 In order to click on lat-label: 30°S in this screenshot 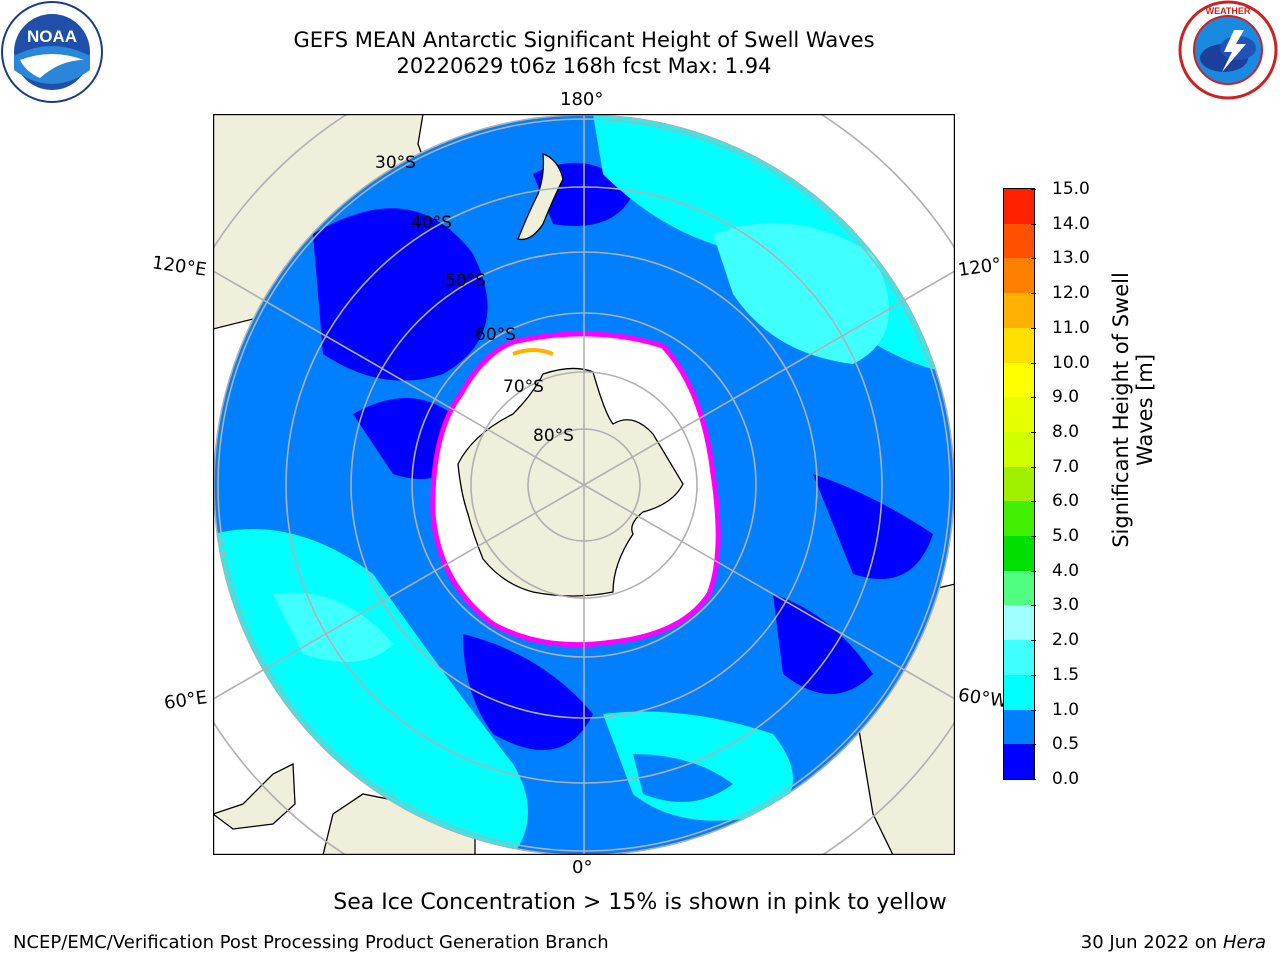, I will do `click(395, 163)`.